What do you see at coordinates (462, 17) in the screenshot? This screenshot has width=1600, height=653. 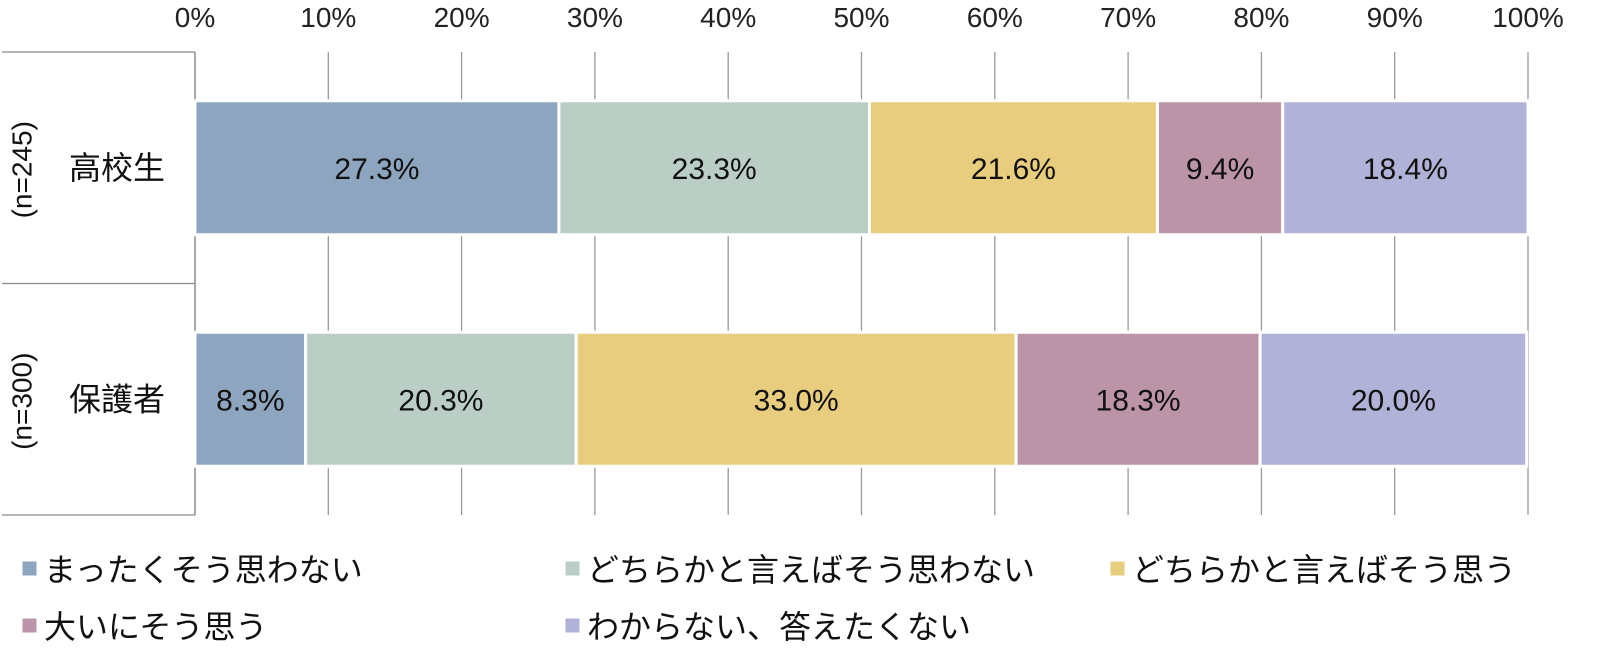 I see `x-tick-label: 20%` at bounding box center [462, 17].